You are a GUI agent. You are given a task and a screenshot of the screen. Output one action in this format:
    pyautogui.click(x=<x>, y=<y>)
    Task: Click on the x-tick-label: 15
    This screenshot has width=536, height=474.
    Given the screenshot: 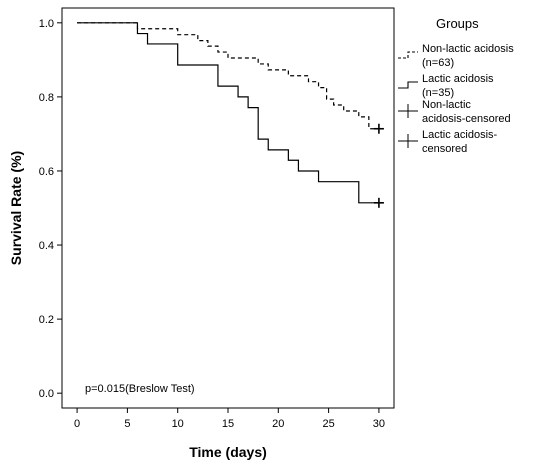 What is the action you would take?
    pyautogui.click(x=228, y=424)
    